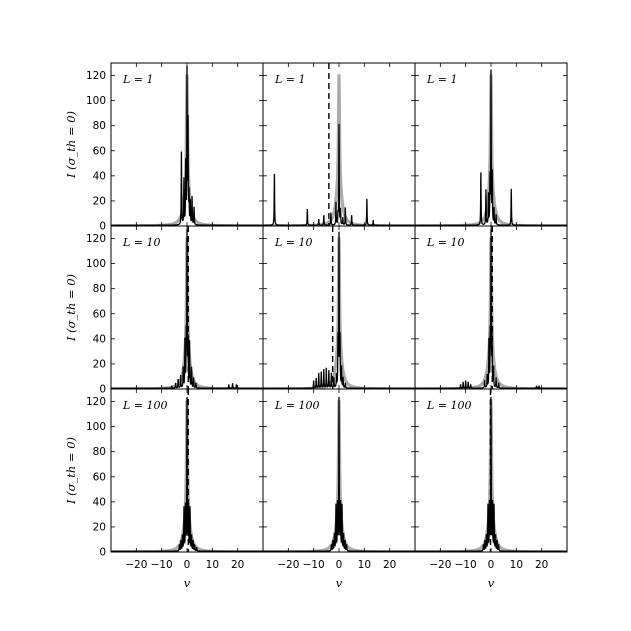 This screenshot has width=631, height=631. I want to click on panel-r0-c0: 0 20 40 60 80 100 120 I (σ_th = 0) L = 1, so click(164, 147).